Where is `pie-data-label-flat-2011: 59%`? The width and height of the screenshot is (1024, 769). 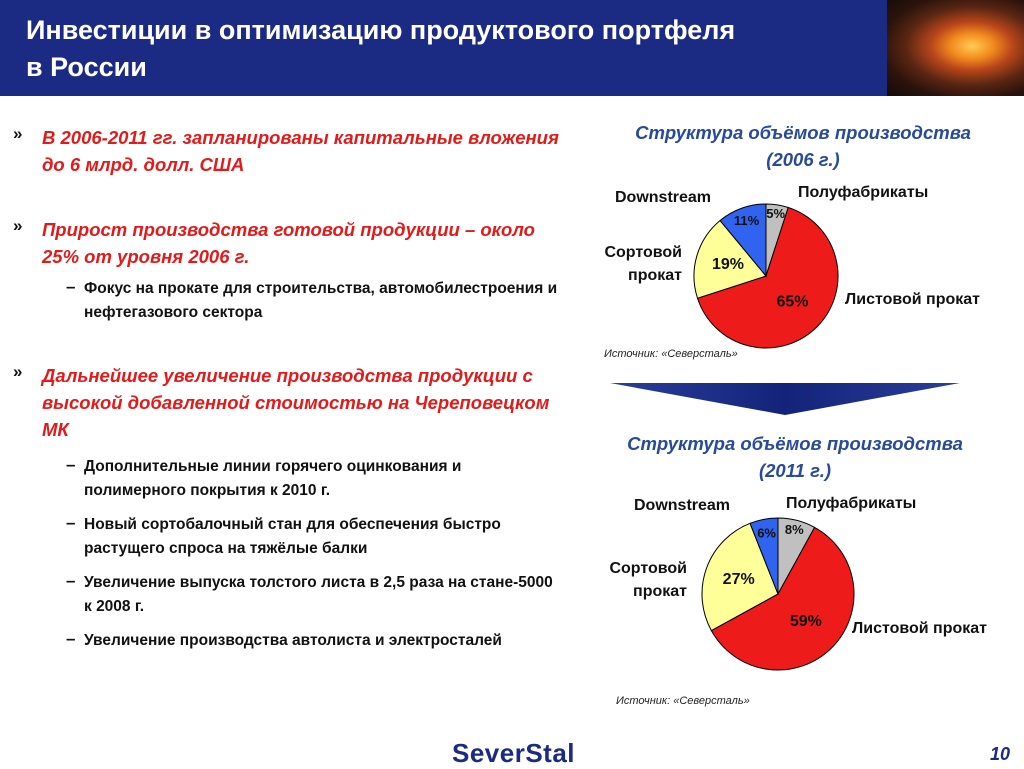
pie-data-label-flat-2011: 59% is located at coordinates (806, 621).